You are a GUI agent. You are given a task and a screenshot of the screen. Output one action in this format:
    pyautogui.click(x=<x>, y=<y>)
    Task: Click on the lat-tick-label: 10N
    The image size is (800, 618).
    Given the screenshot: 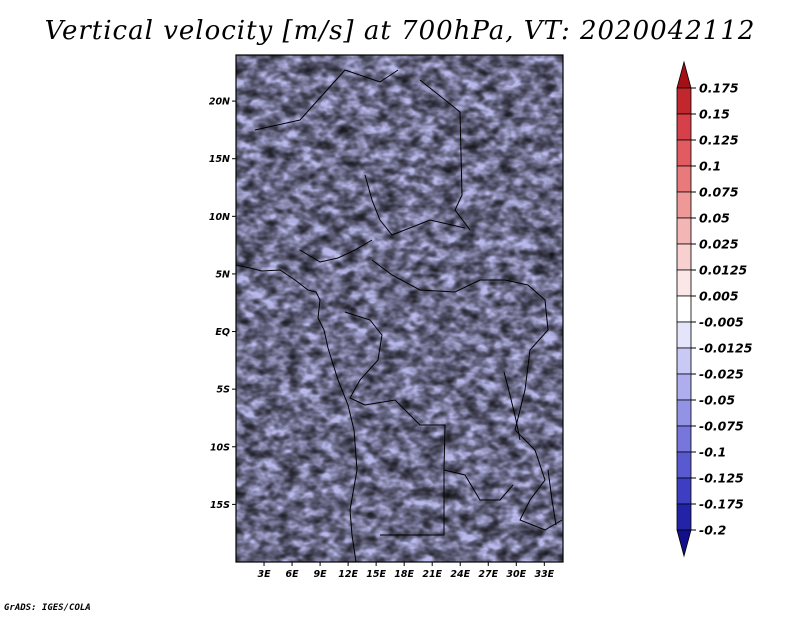 What is the action you would take?
    pyautogui.click(x=219, y=217)
    